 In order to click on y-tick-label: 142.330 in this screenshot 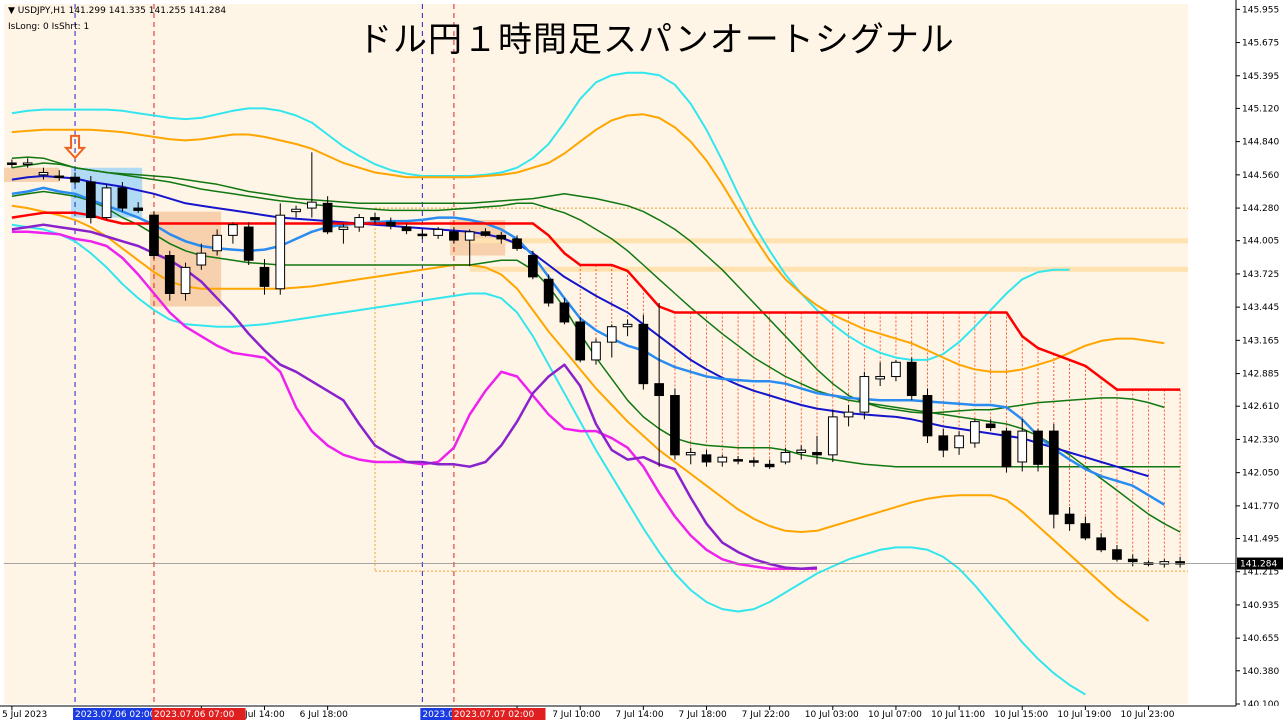, I will do `click(1260, 440)`.